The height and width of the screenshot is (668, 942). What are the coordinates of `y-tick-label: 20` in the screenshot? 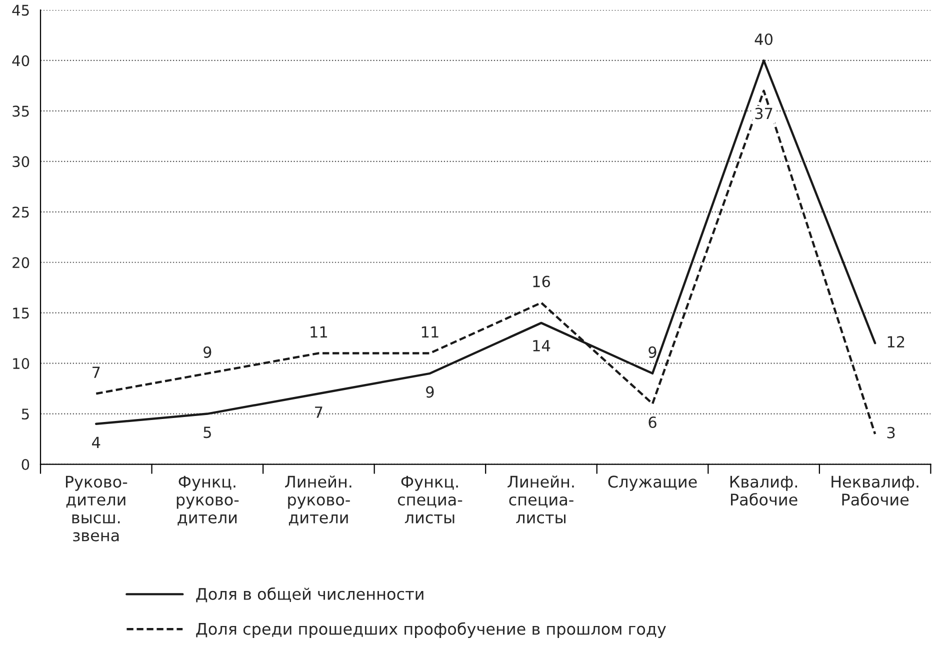 It's located at (21, 262).